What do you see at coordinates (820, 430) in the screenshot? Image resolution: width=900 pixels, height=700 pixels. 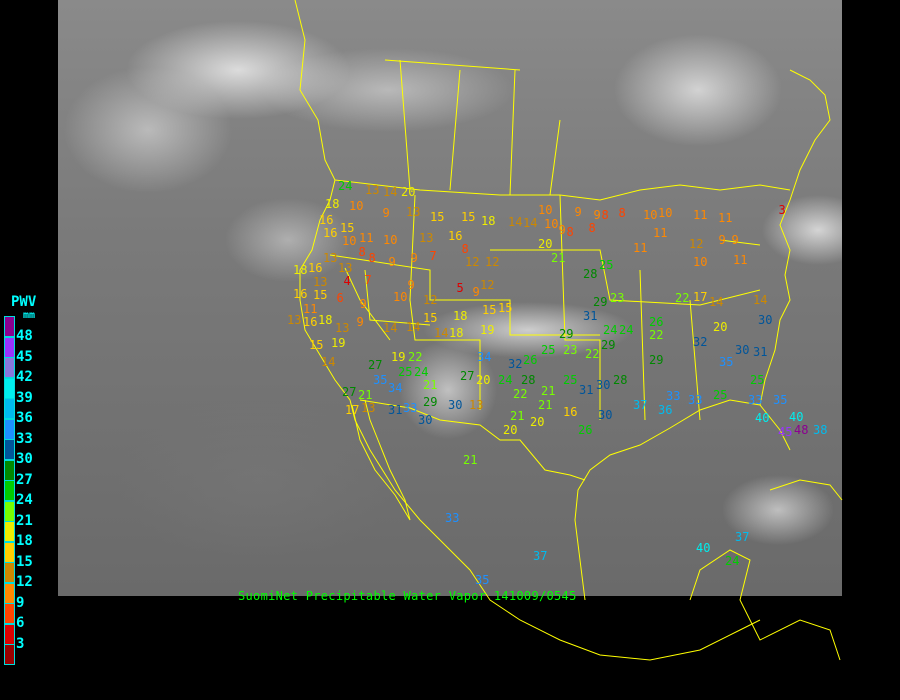 I see `station-pwv-value: 38` at bounding box center [820, 430].